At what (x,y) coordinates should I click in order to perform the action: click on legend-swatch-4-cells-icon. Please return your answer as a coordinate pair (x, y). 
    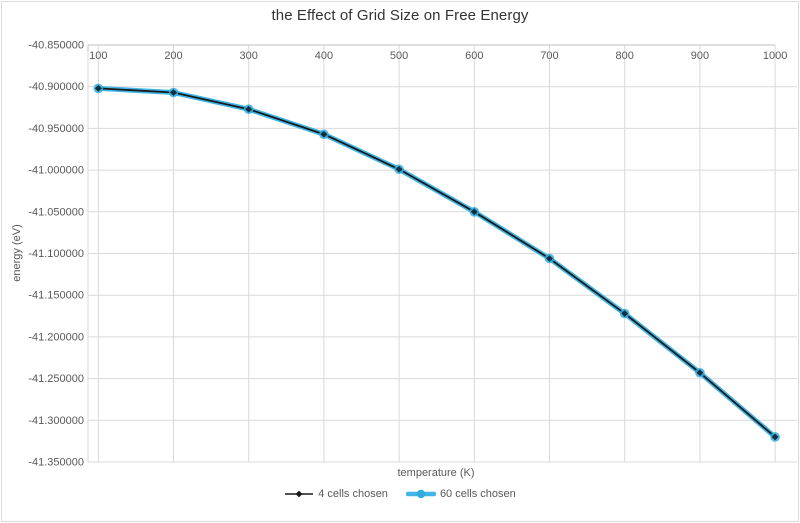
    Looking at the image, I should click on (299, 494).